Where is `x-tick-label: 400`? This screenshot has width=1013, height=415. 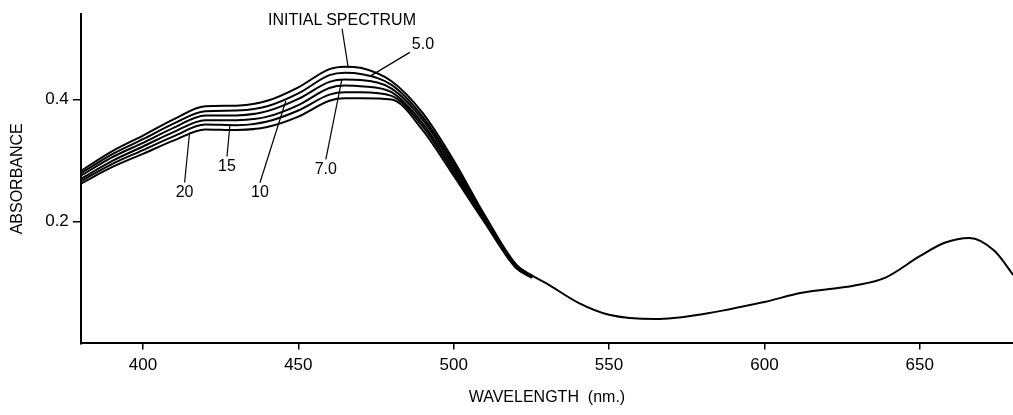 x-tick-label: 400 is located at coordinates (143, 365).